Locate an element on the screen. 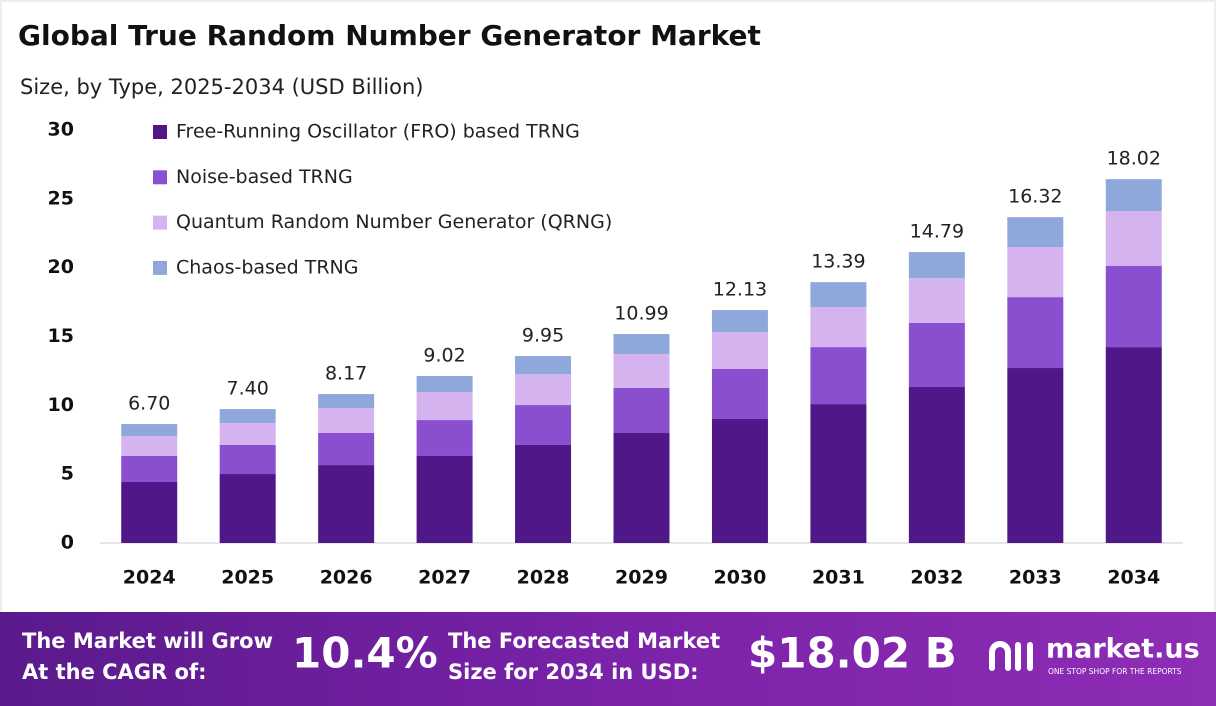 The image size is (1216, 706). total-label: 14.79 is located at coordinates (937, 232).